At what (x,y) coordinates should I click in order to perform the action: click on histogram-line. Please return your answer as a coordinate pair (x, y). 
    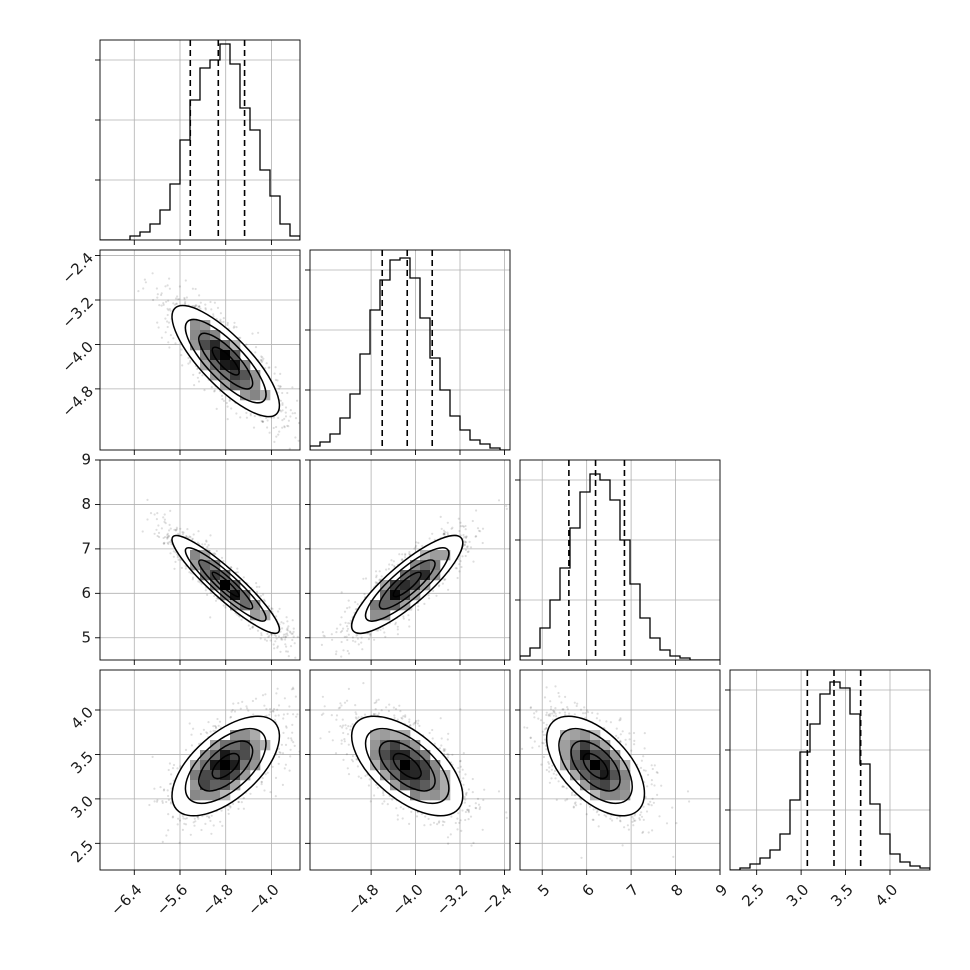
    Looking at the image, I should click on (410, 353).